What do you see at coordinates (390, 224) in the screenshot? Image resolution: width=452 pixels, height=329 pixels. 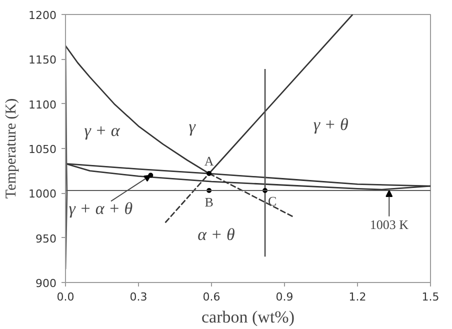 I see `annotation: 1003 K` at bounding box center [390, 224].